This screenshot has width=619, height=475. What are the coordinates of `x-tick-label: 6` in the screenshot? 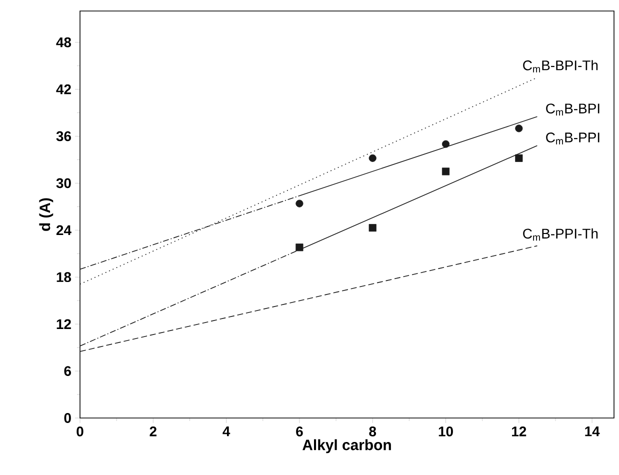 It's located at (299, 431).